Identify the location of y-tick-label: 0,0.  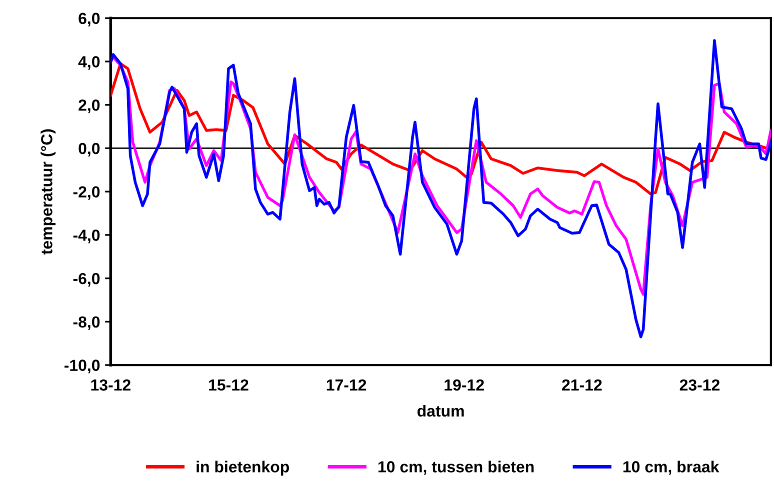
(89, 149).